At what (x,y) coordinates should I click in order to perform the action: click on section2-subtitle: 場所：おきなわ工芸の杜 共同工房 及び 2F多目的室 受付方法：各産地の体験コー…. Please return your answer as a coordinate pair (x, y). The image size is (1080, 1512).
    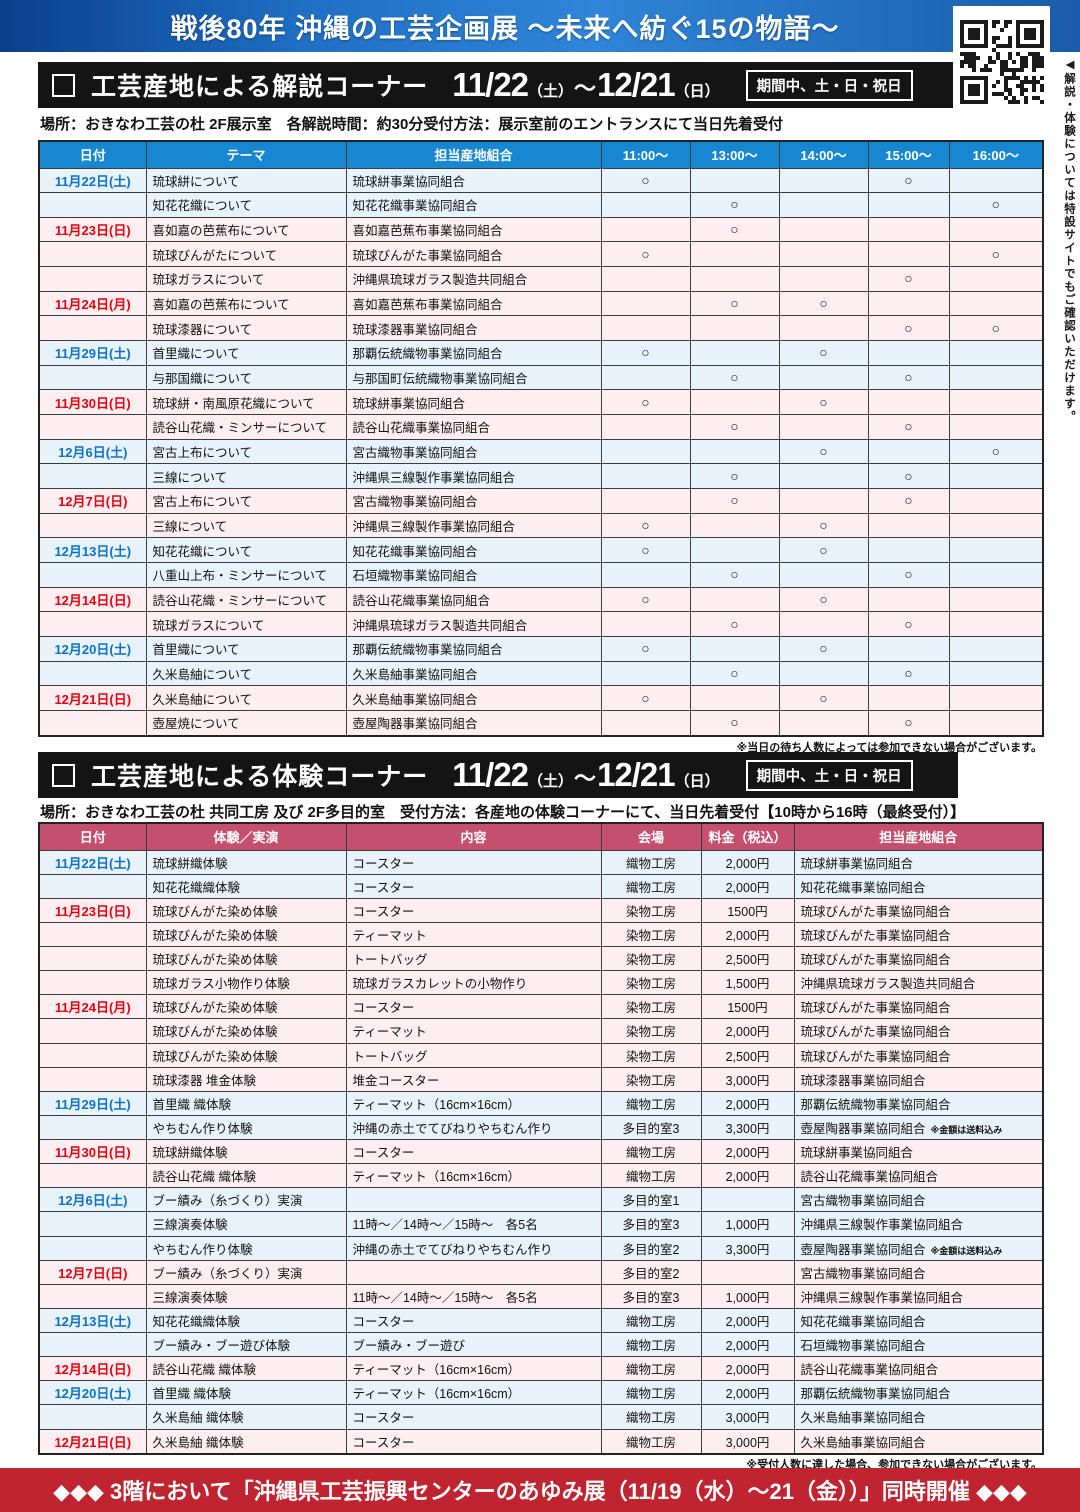
    Looking at the image, I should click on (503, 812).